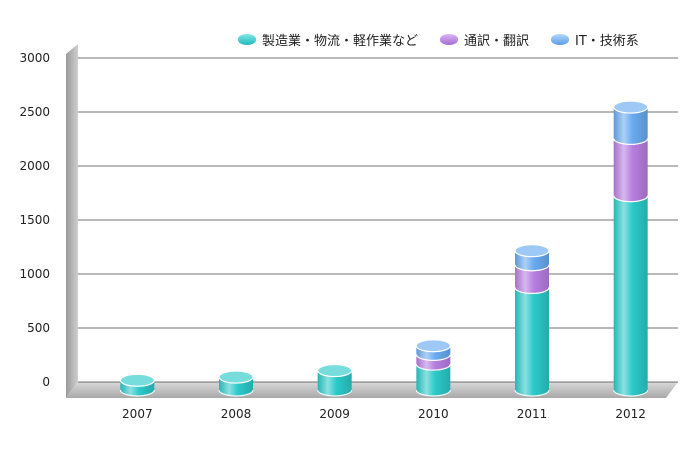 Image resolution: width=700 pixels, height=464 pixels. Describe the element at coordinates (72, 221) in the screenshot. I see `chart-side-wall` at that location.